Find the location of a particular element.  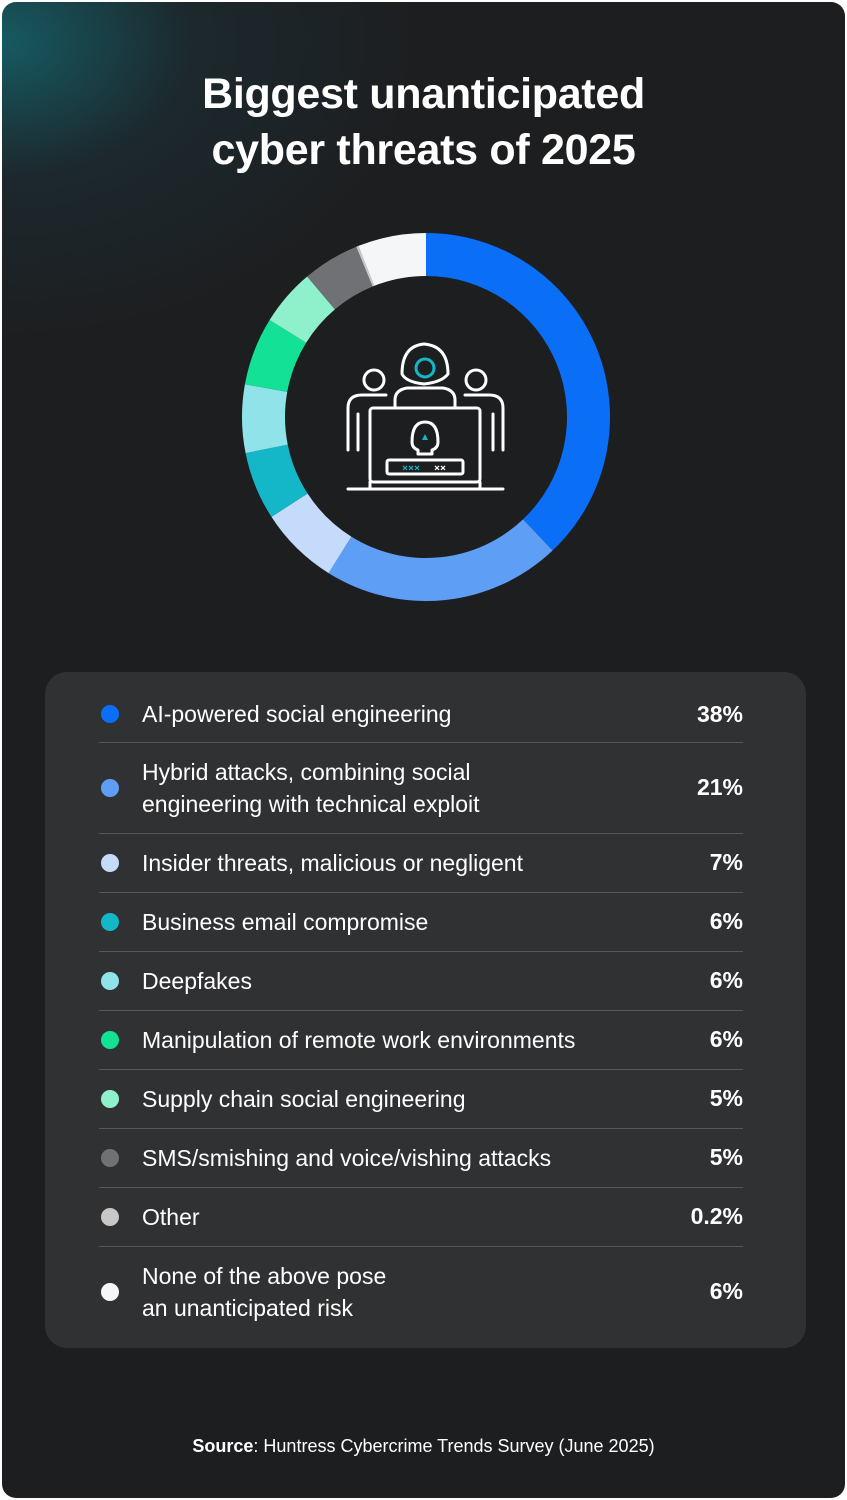

hacker-at-computer-icon is located at coordinates (425, 416).